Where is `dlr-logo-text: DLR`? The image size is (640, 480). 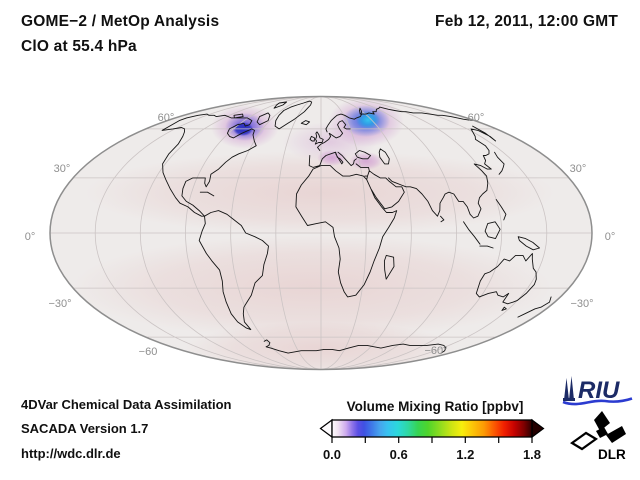
dlr-logo-text: DLR is located at coordinates (612, 454).